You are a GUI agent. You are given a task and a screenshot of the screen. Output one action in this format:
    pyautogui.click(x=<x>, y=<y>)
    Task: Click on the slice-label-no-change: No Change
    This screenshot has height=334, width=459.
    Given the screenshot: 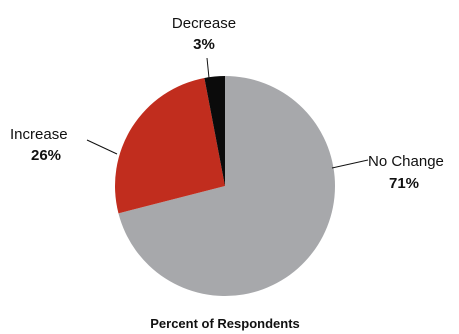 What is the action you would take?
    pyautogui.click(x=406, y=161)
    